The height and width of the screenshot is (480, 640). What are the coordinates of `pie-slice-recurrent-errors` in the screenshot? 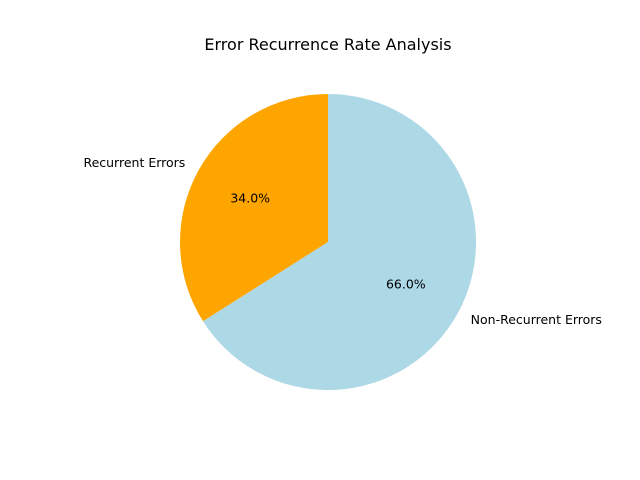 It's located at (254, 208).